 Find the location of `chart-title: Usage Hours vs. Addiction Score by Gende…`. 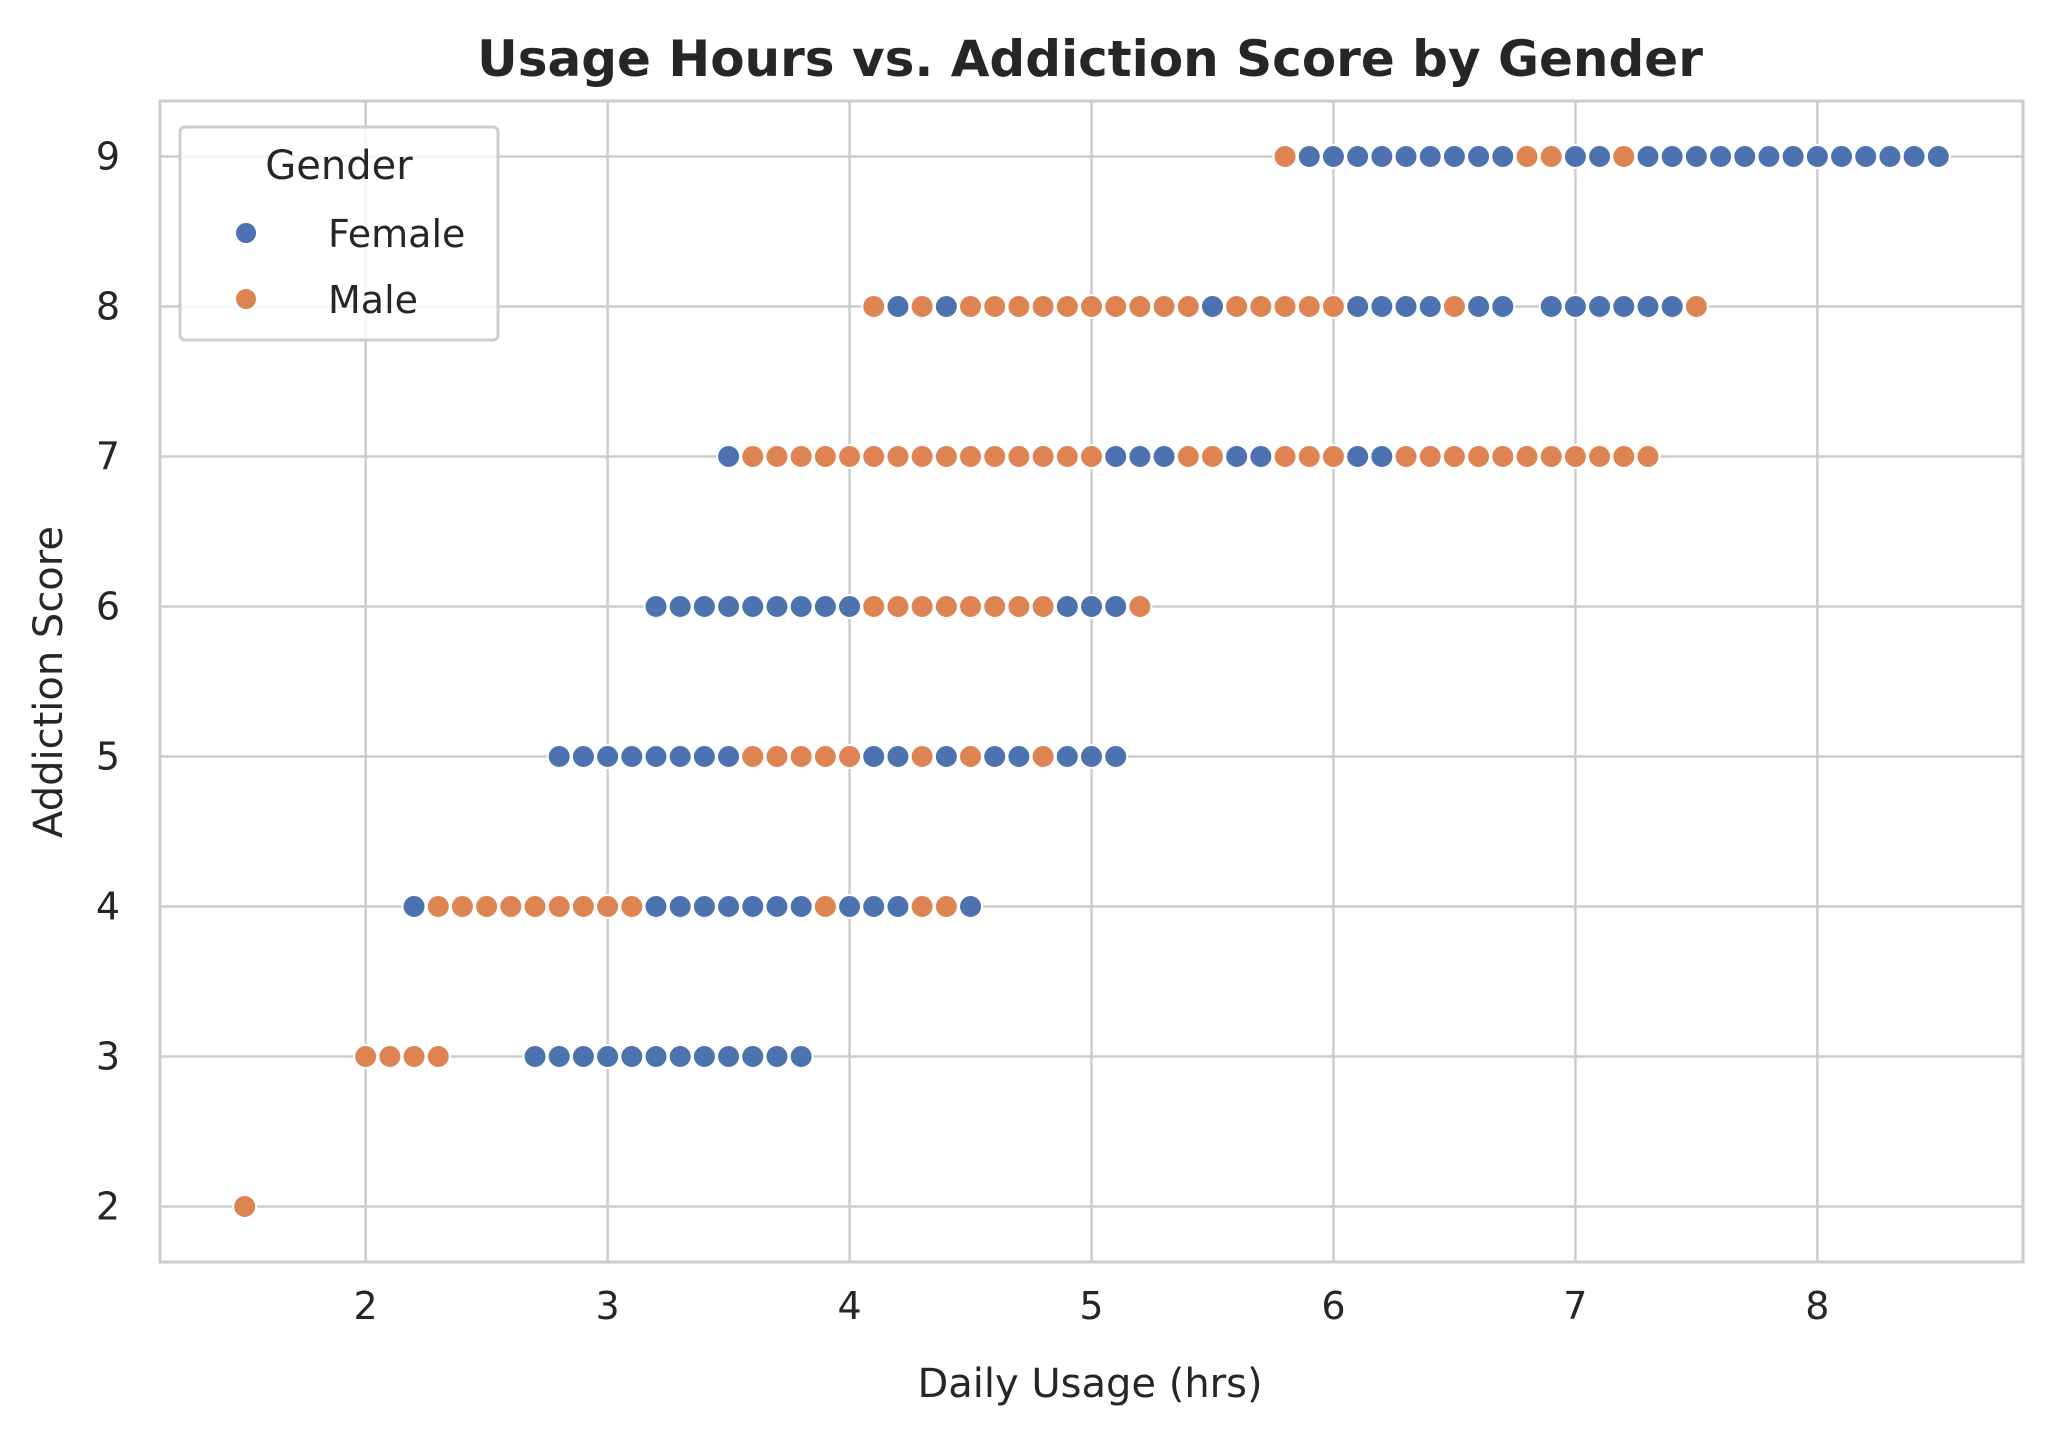

chart-title: Usage Hours vs. Addiction Score by Gende… is located at coordinates (1090, 59).